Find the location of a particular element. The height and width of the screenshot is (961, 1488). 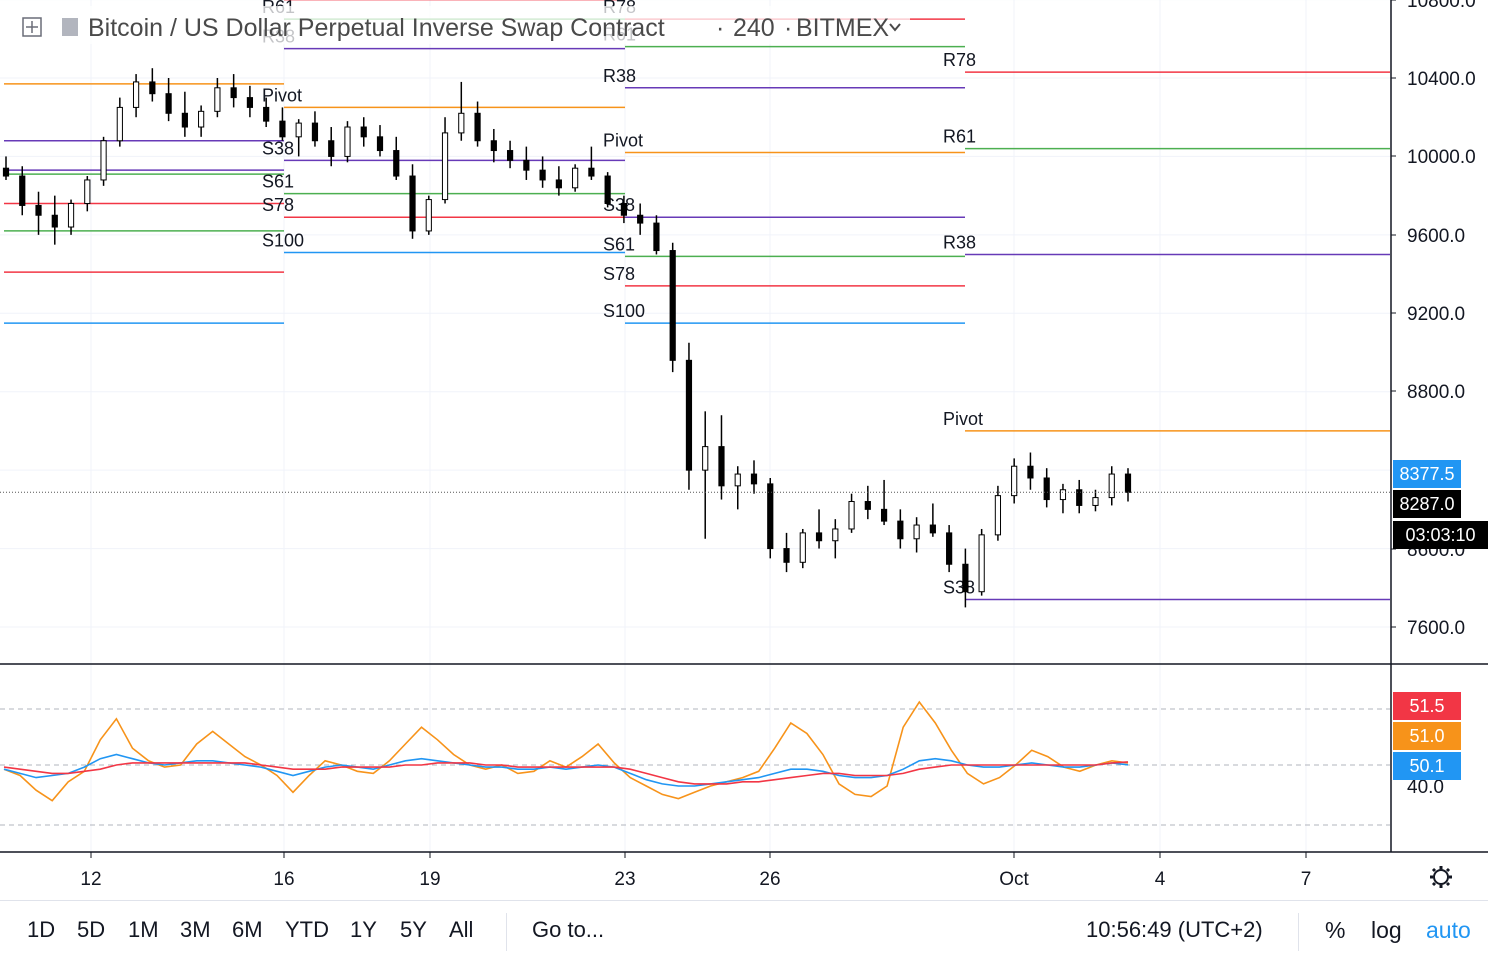

current-price-badge: 8287.0 is located at coordinates (1427, 504).